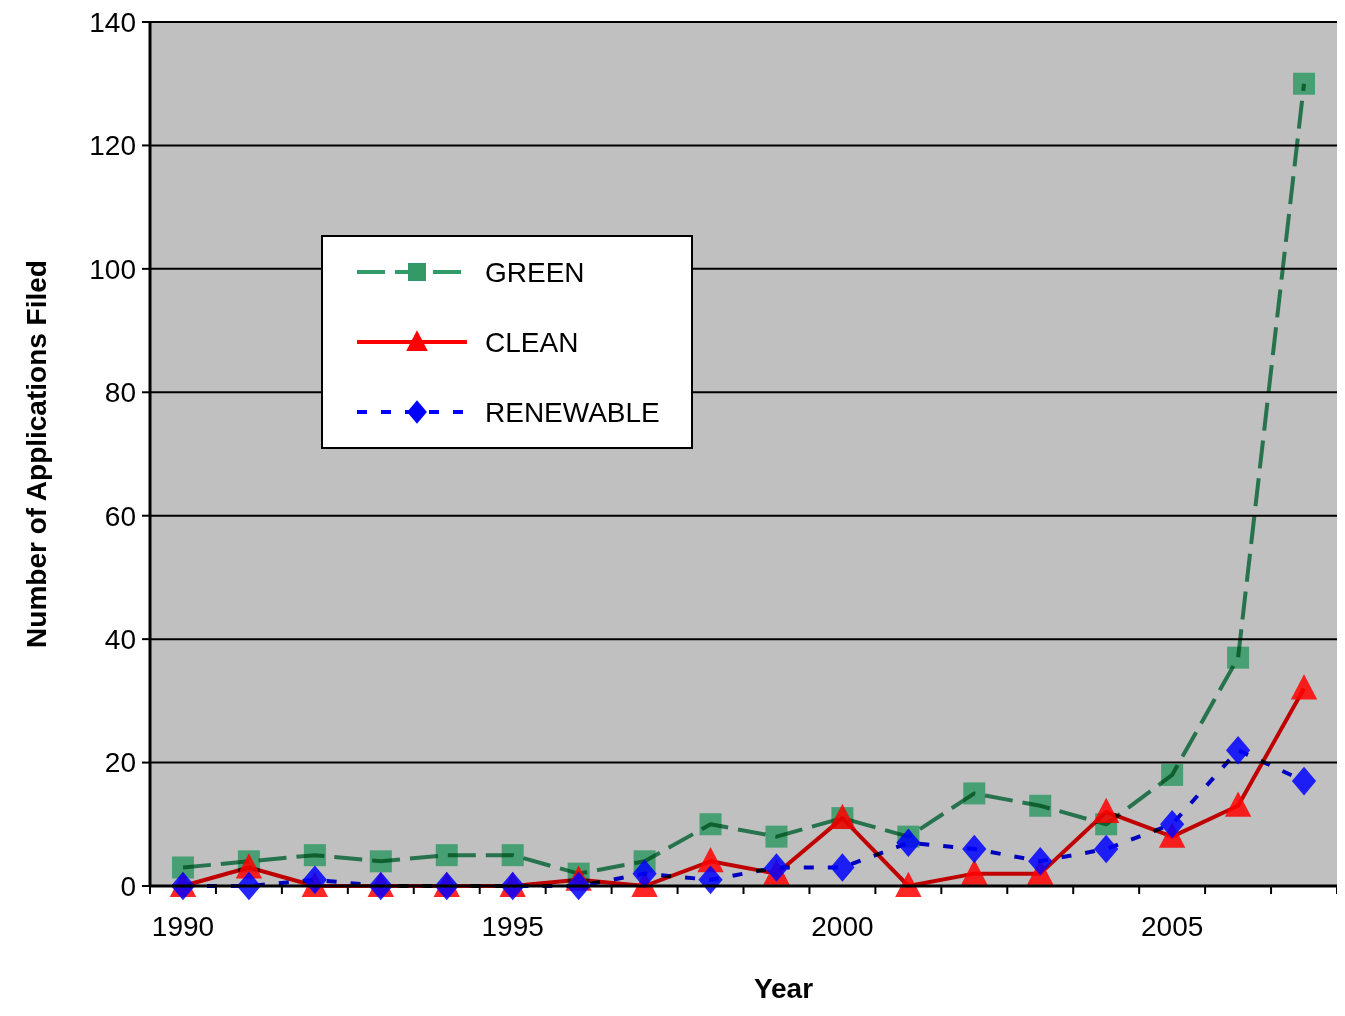 This screenshot has height=1016, width=1345. Describe the element at coordinates (183, 926) in the screenshot. I see `x-tick-label: 1990` at that location.